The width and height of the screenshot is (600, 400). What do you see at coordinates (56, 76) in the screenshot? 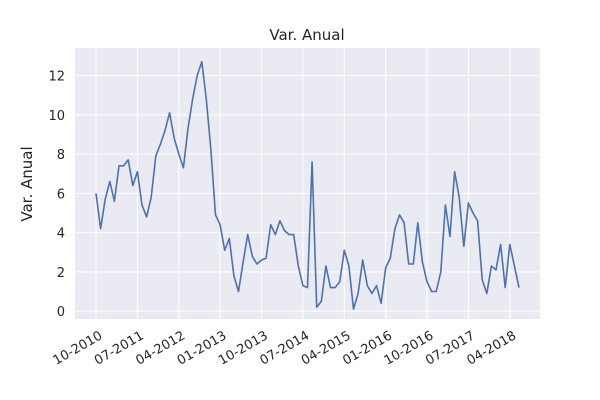
I see `y-tick-label: 12` at bounding box center [56, 76].